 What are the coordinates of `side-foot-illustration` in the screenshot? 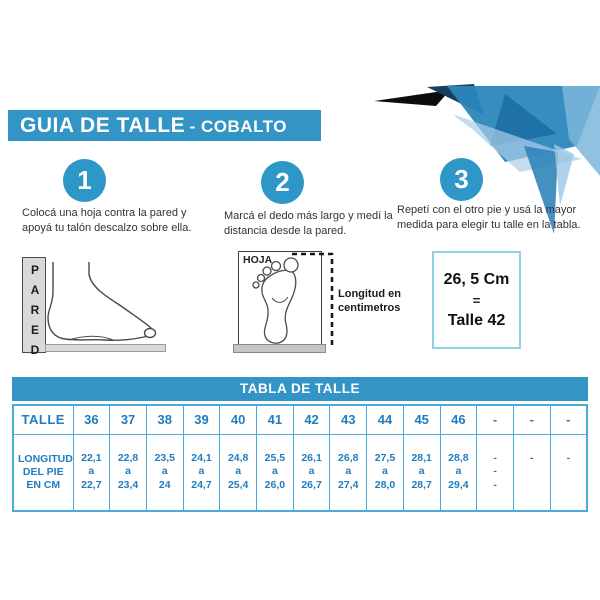 It's located at (102, 301).